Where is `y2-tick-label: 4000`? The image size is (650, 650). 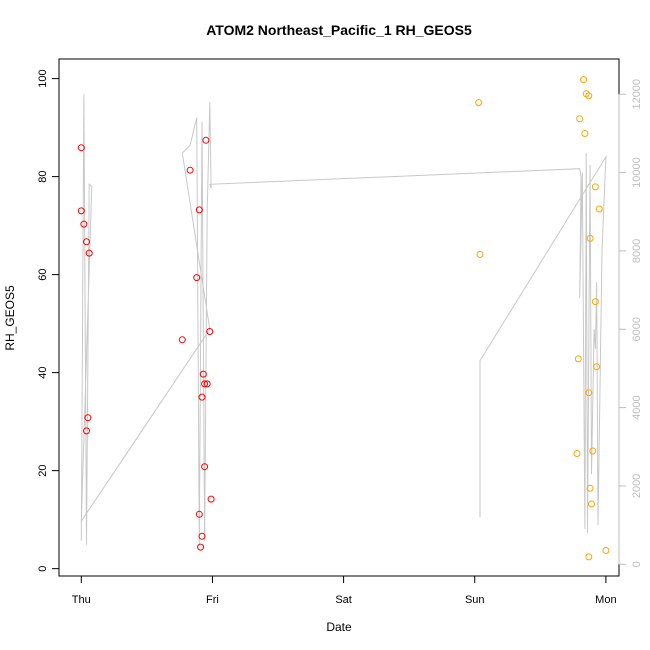
y2-tick-label: 4000 is located at coordinates (637, 407).